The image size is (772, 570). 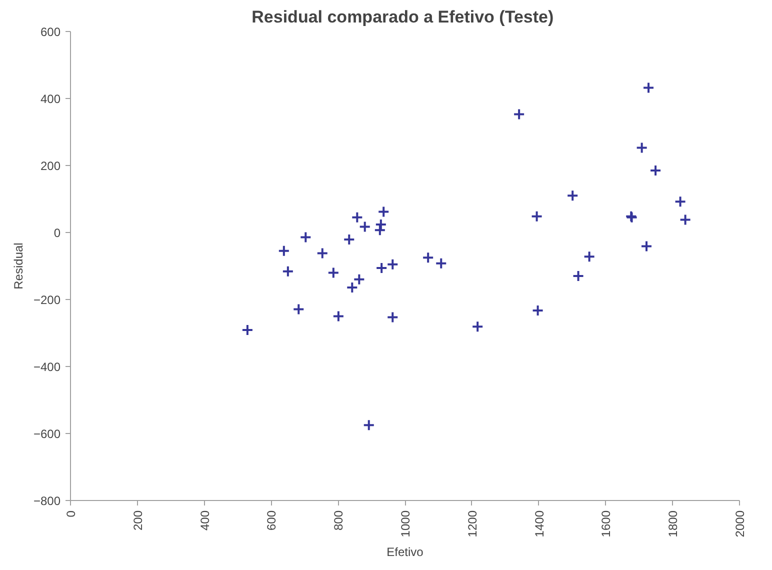 I want to click on x-axis-title: Efetivo, so click(x=405, y=552).